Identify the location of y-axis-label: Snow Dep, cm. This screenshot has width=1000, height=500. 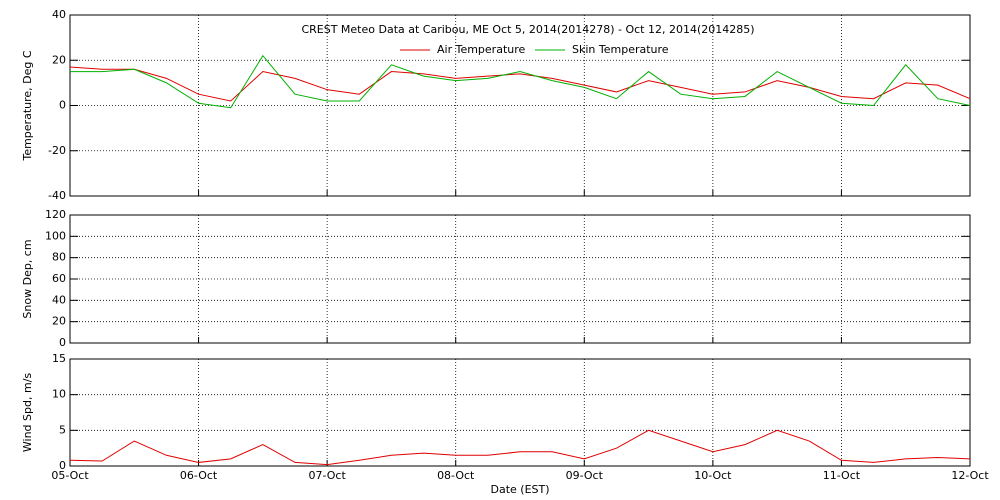
(27, 278).